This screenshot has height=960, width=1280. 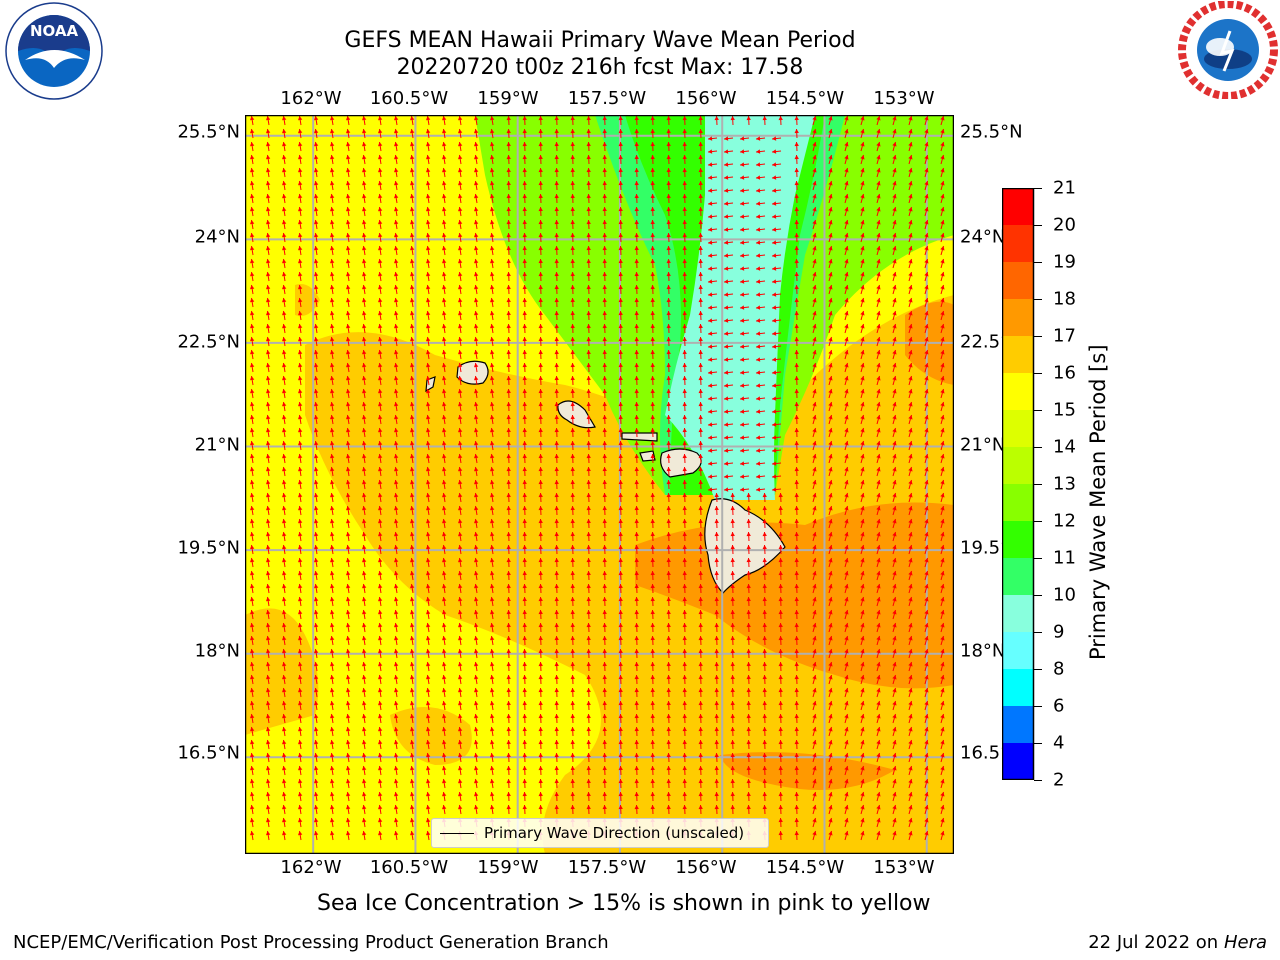 What do you see at coordinates (208, 548) in the screenshot?
I see `lat-tick-left: 19.5°N` at bounding box center [208, 548].